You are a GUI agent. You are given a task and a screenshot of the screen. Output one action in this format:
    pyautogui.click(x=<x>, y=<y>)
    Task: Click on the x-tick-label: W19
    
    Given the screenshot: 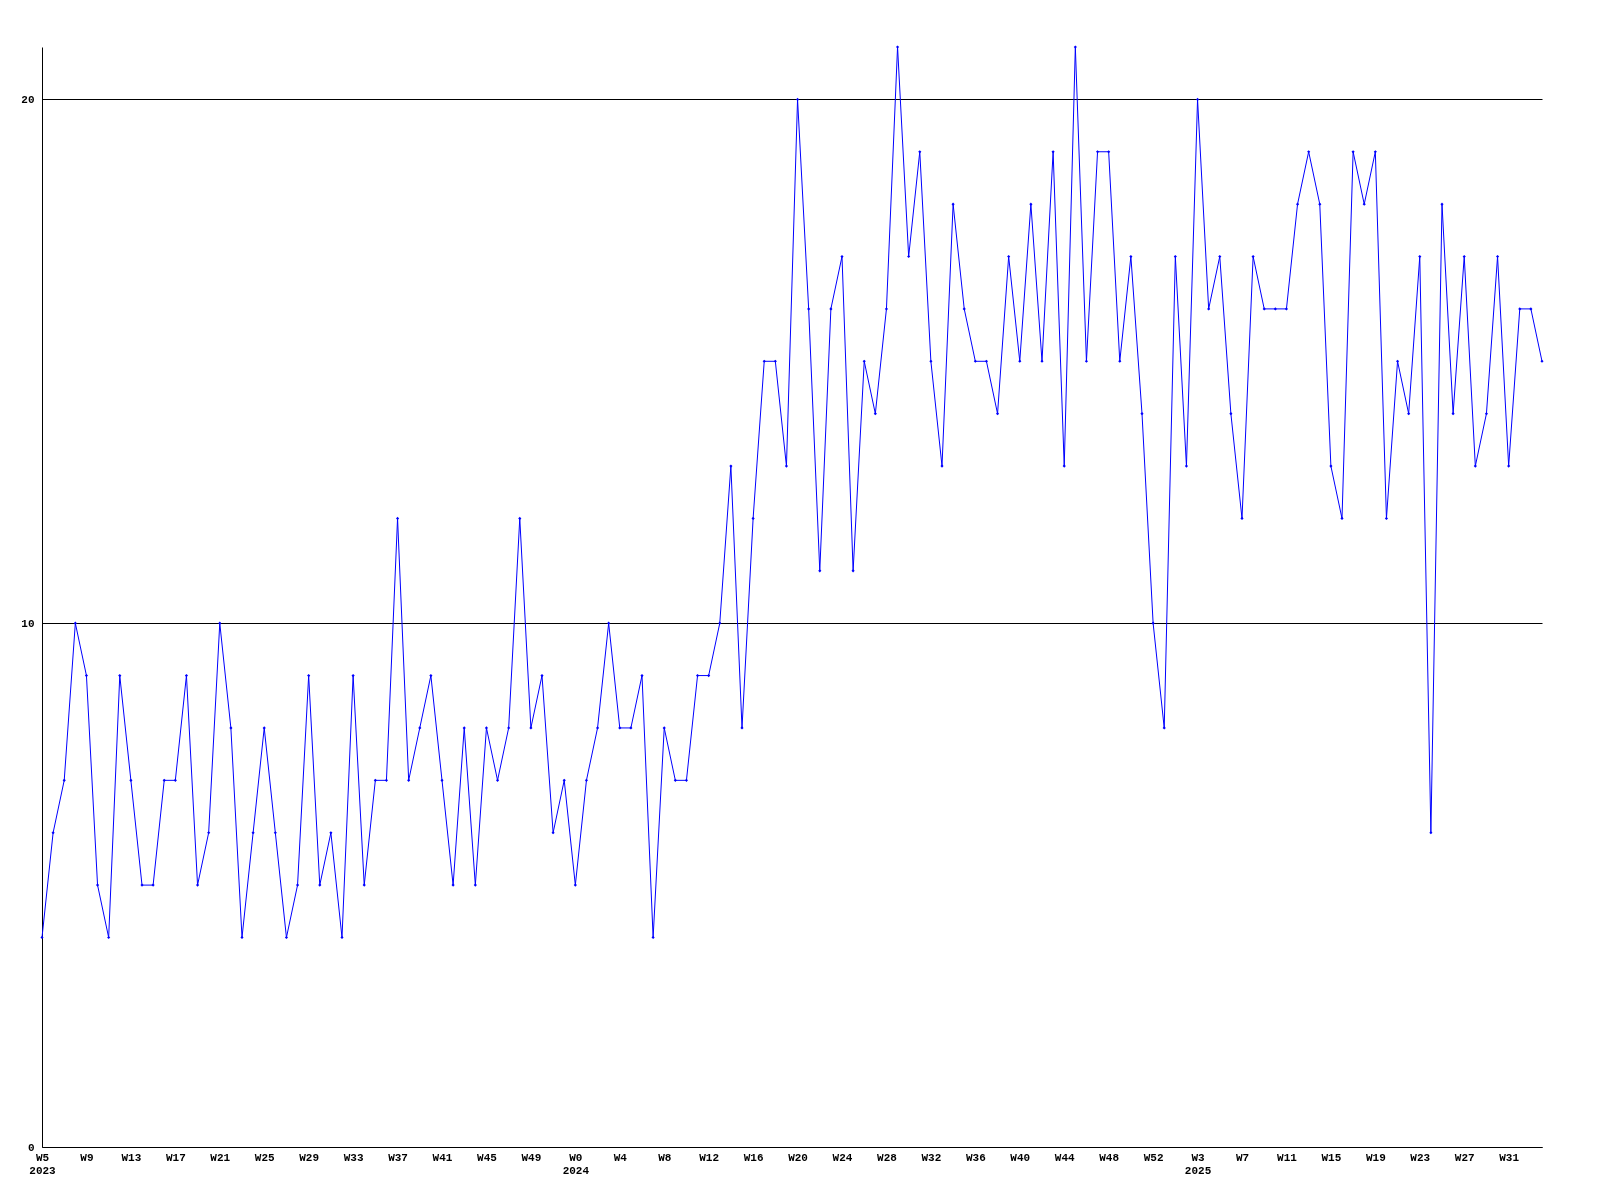 What is the action you would take?
    pyautogui.click(x=1375, y=1157)
    